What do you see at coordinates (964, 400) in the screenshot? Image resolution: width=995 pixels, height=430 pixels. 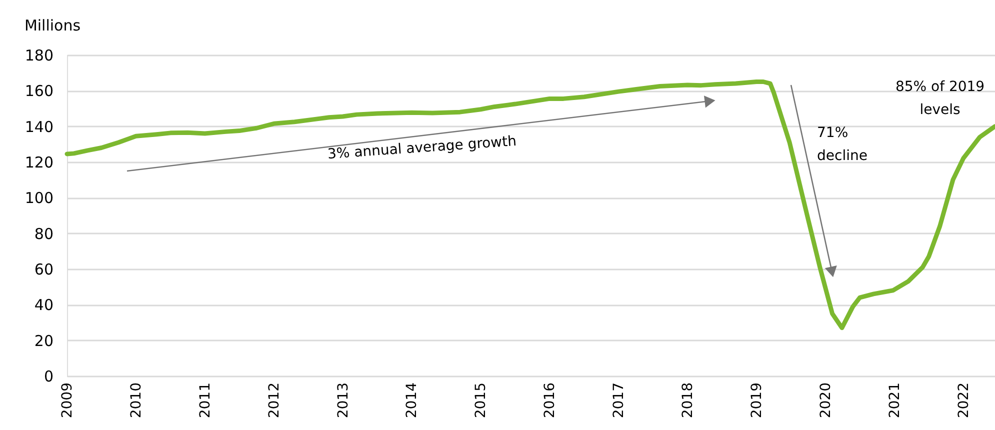 I see `x-tick-label: 2022` at bounding box center [964, 400].